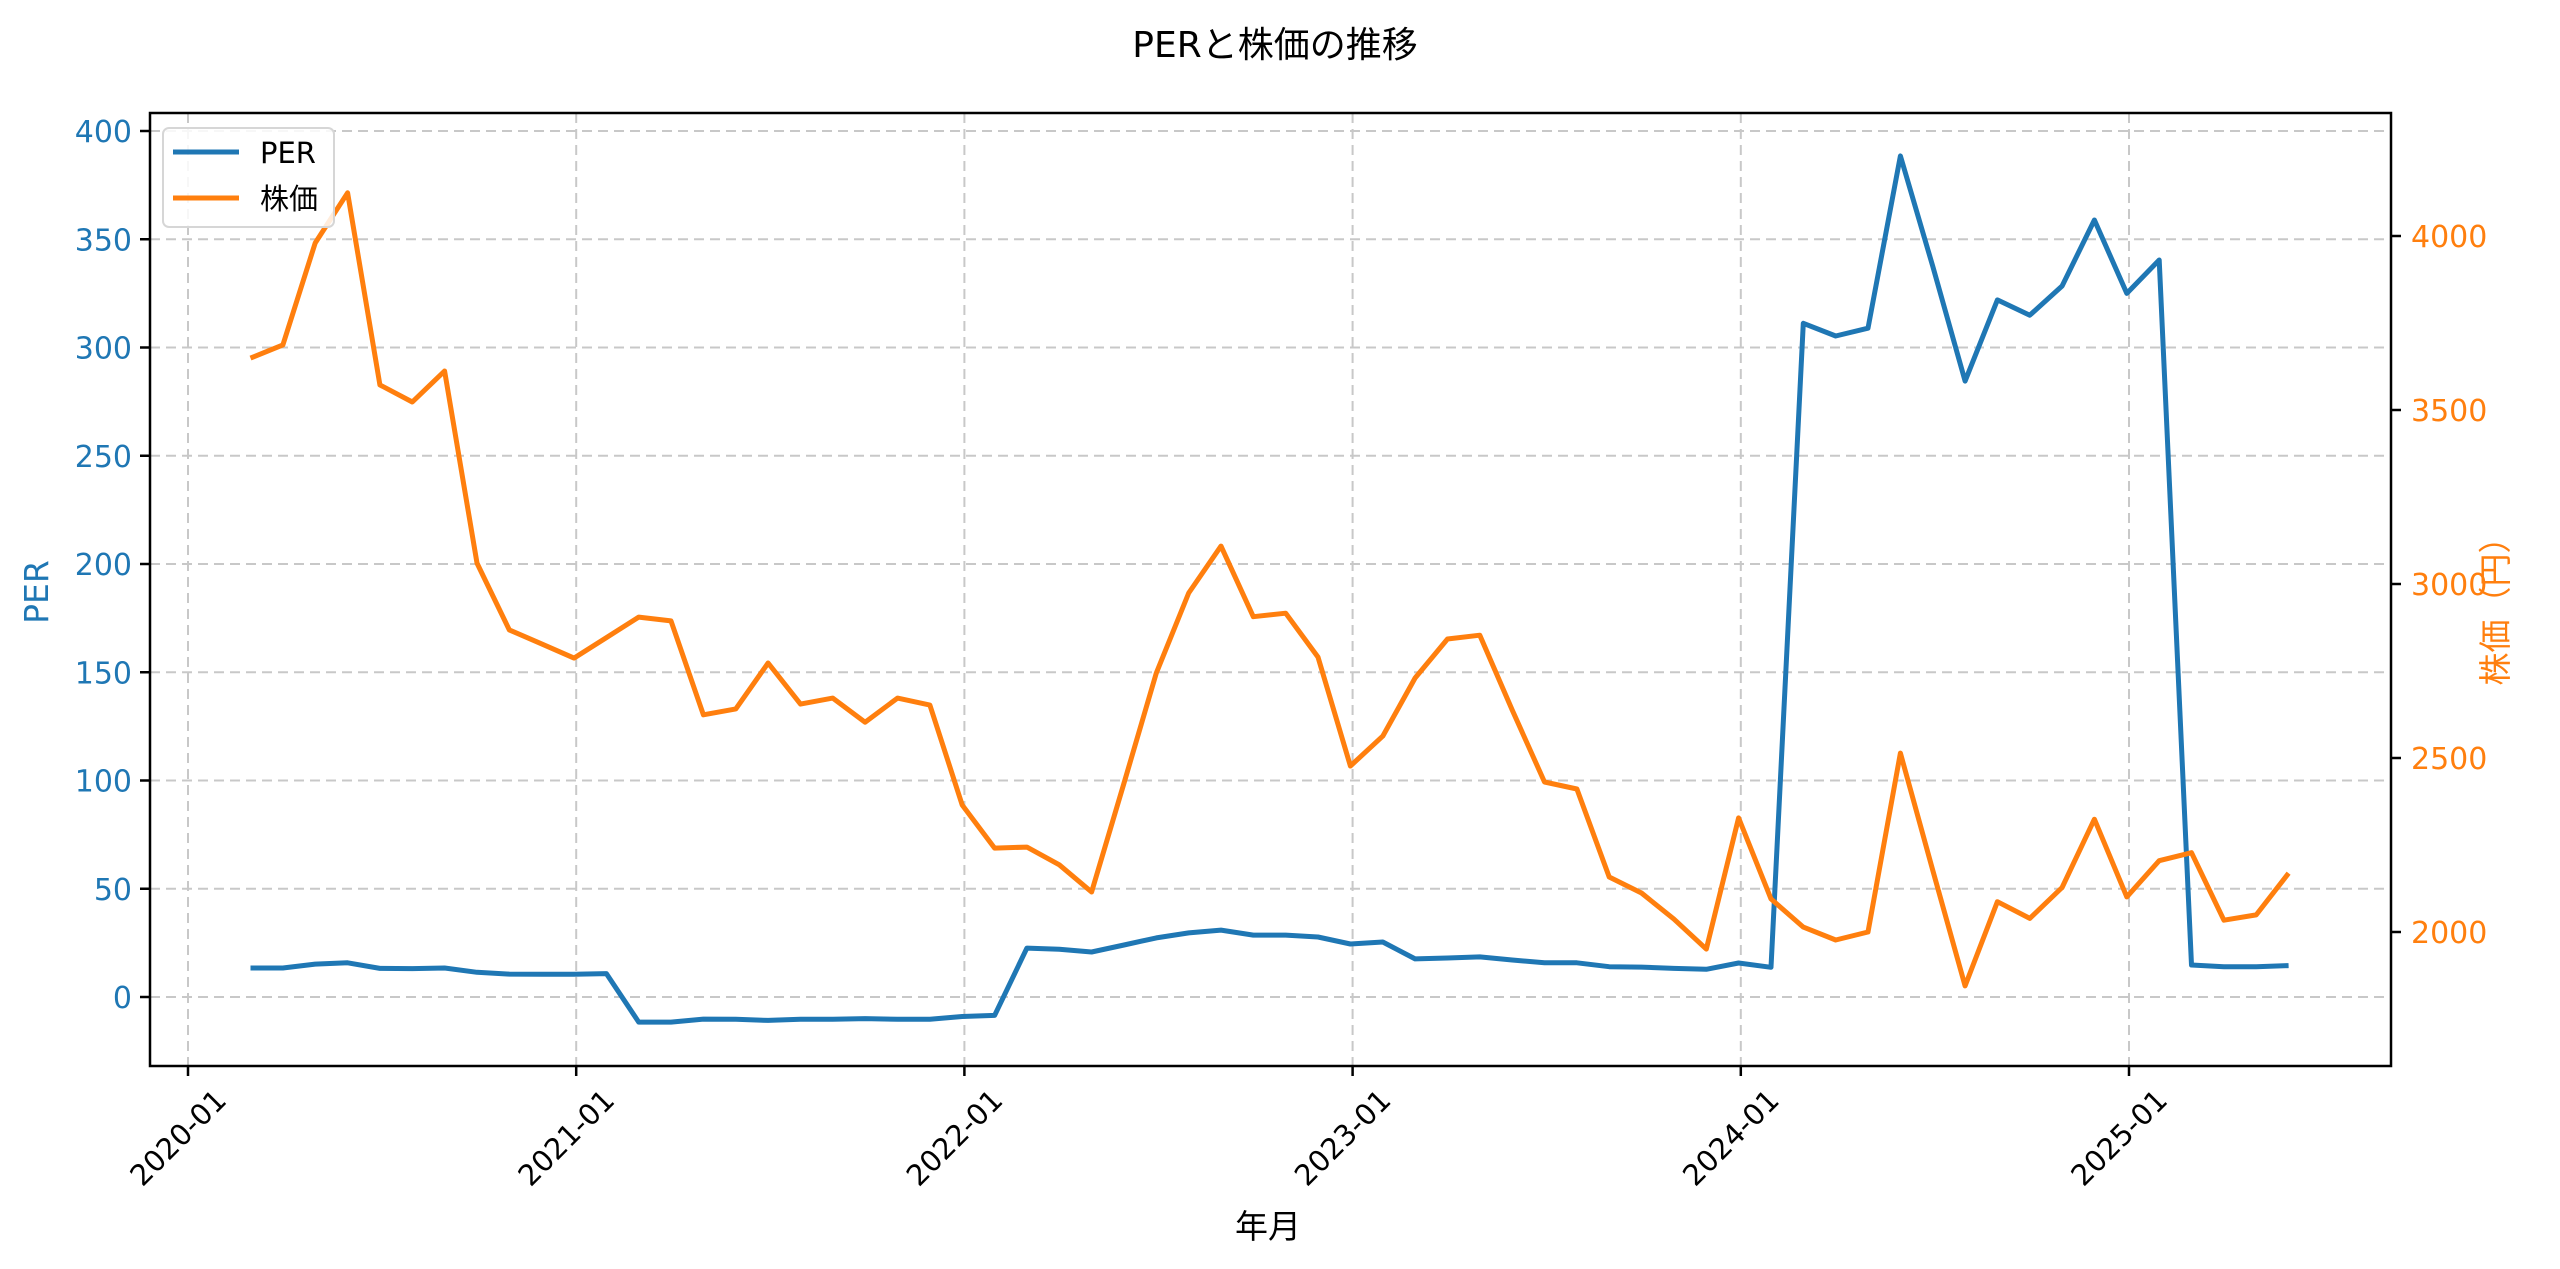  Describe the element at coordinates (2449, 585) in the screenshot. I see `y-tick-label-right: 3000` at that location.